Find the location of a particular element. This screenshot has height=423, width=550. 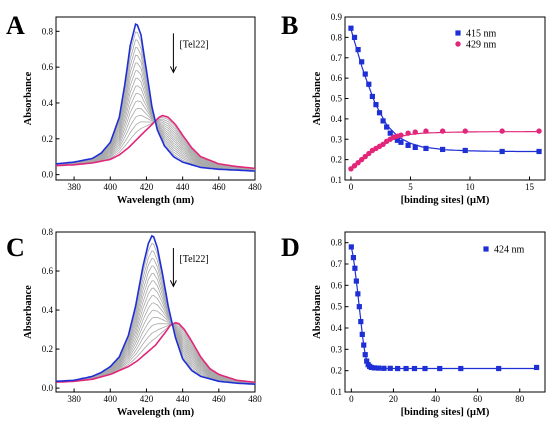

titrant-annotation: [Tel22] is located at coordinates (193, 44).